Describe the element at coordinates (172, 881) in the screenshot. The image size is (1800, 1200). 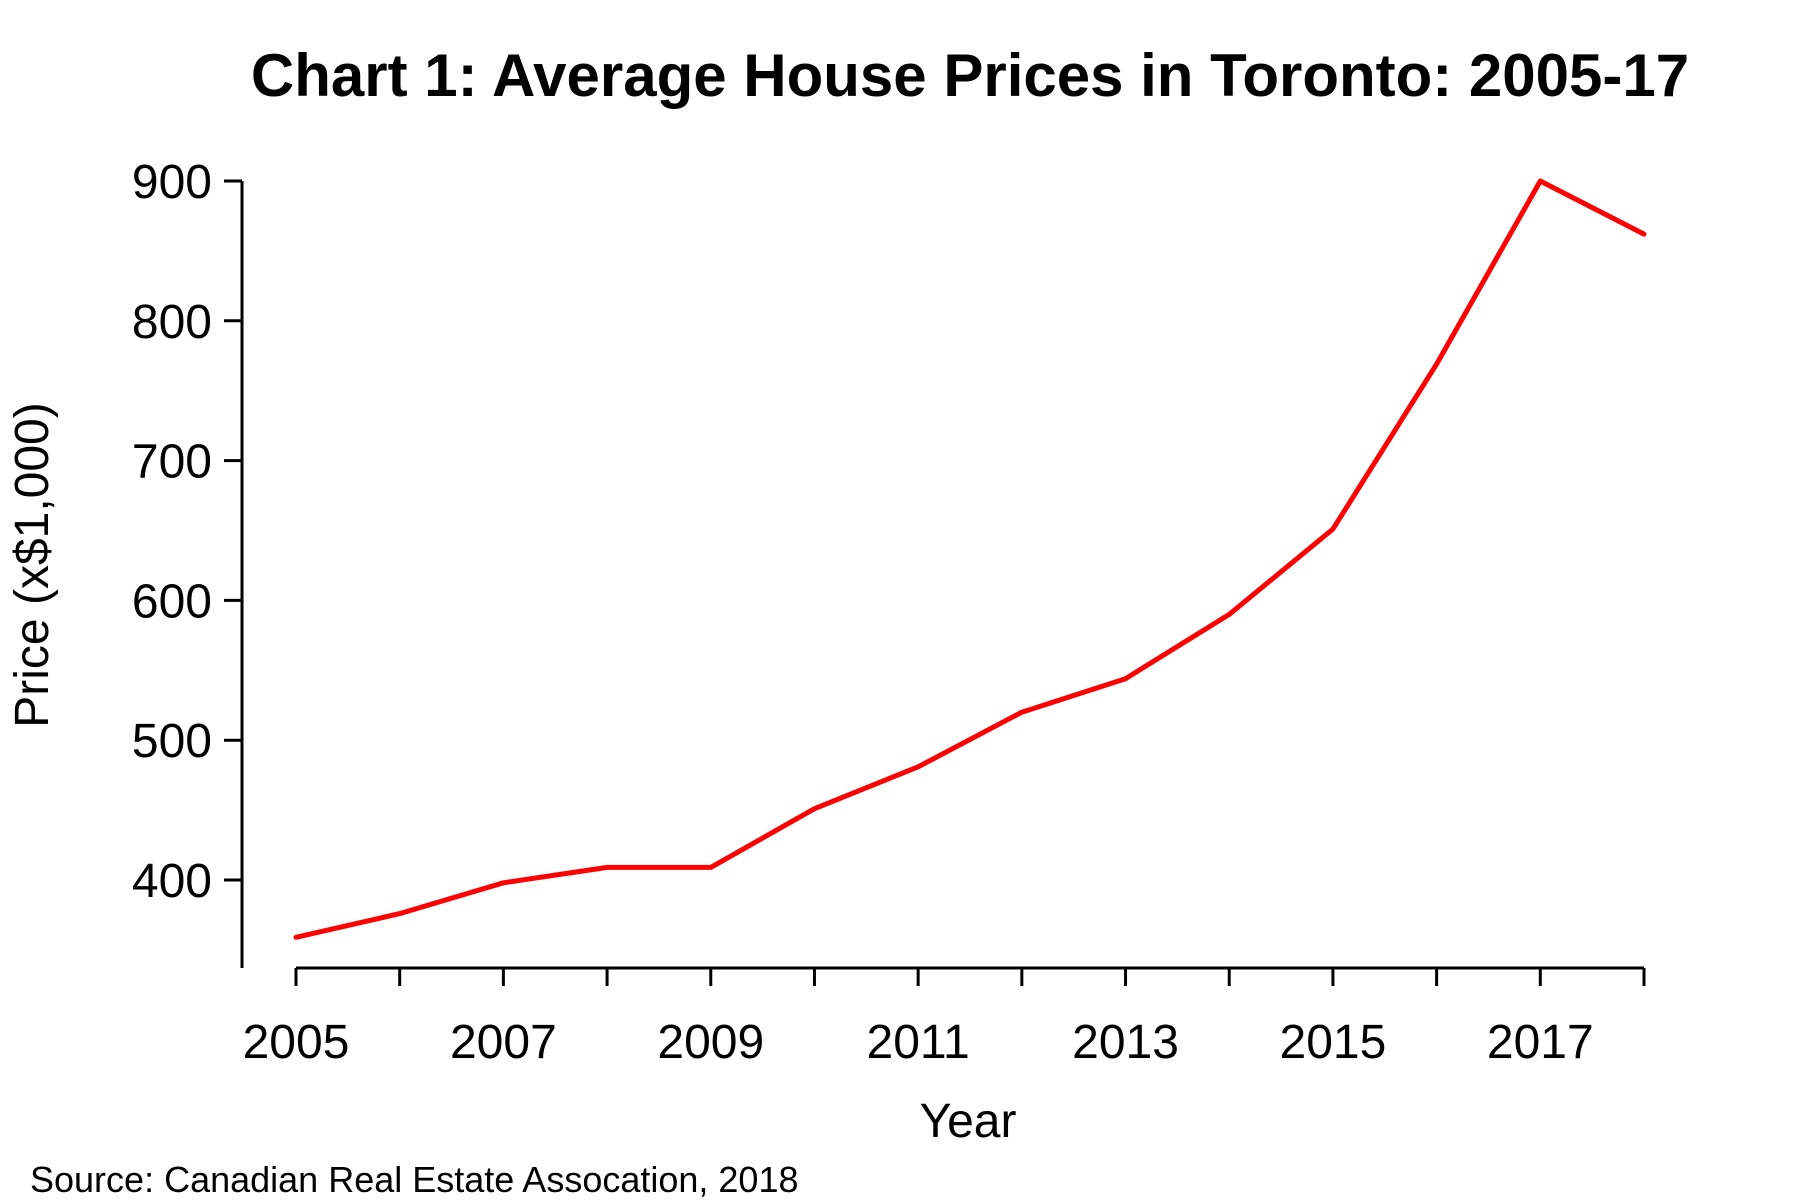
I see `y-tick-label: 400` at that location.